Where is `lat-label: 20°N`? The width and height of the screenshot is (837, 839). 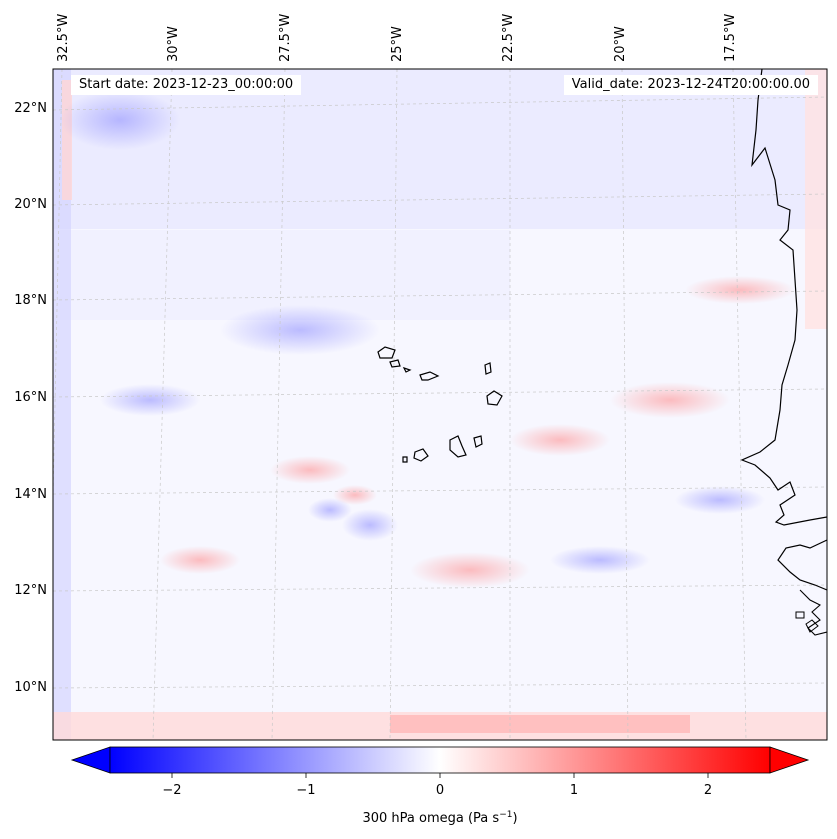 lat-label: 20°N is located at coordinates (30, 204).